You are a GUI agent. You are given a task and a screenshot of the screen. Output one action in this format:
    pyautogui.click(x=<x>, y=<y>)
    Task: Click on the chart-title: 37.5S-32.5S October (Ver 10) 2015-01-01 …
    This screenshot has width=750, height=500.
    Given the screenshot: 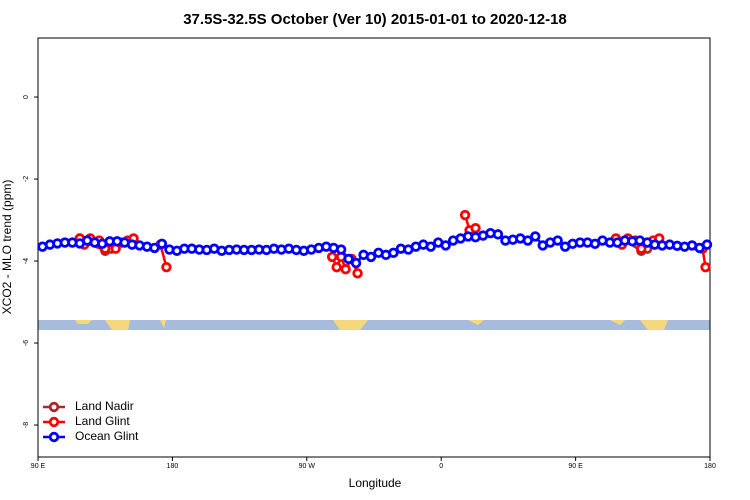 What is the action you would take?
    pyautogui.click(x=375, y=19)
    